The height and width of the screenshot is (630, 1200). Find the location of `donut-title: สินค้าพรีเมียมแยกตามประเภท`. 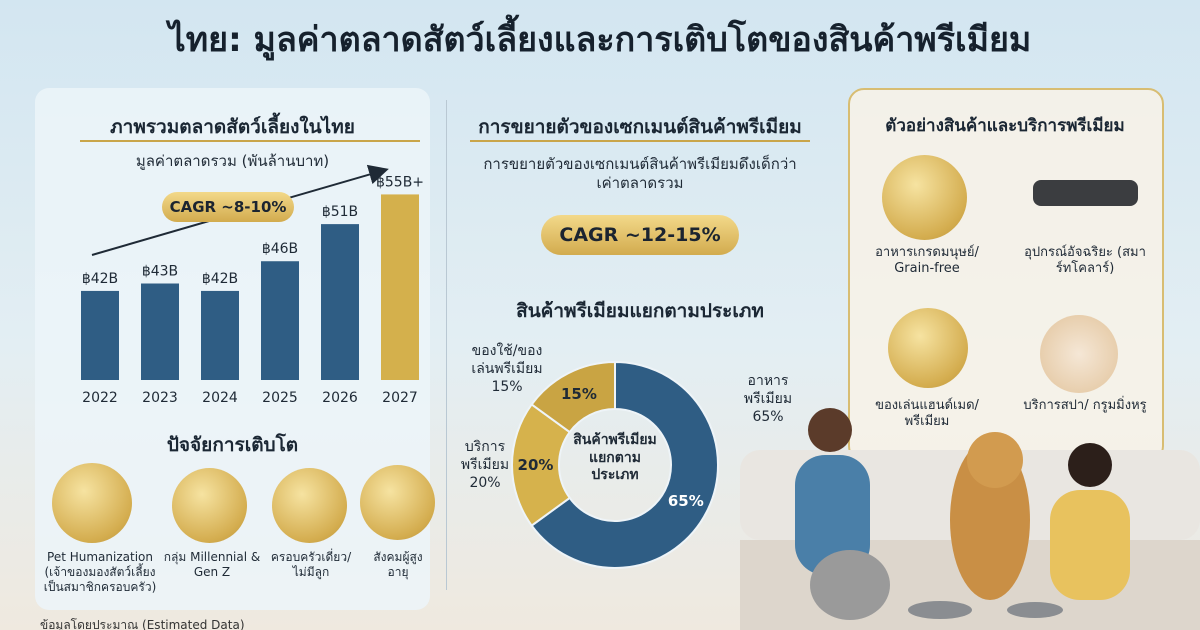

donut-title: สินค้าพรีเมียมแยกตามประเภท is located at coordinates (640, 311).